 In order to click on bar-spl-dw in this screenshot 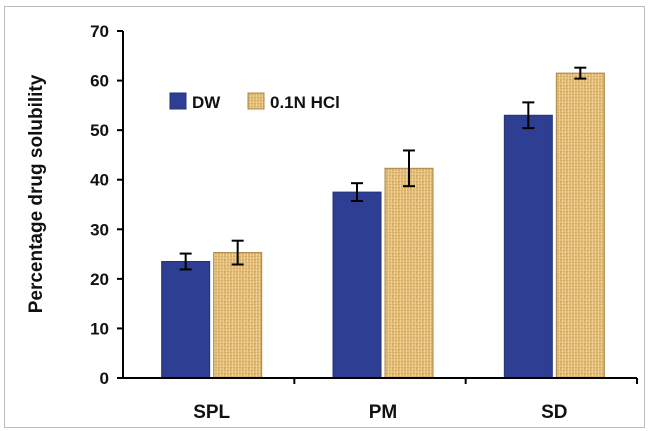, I will do `click(186, 320)`.